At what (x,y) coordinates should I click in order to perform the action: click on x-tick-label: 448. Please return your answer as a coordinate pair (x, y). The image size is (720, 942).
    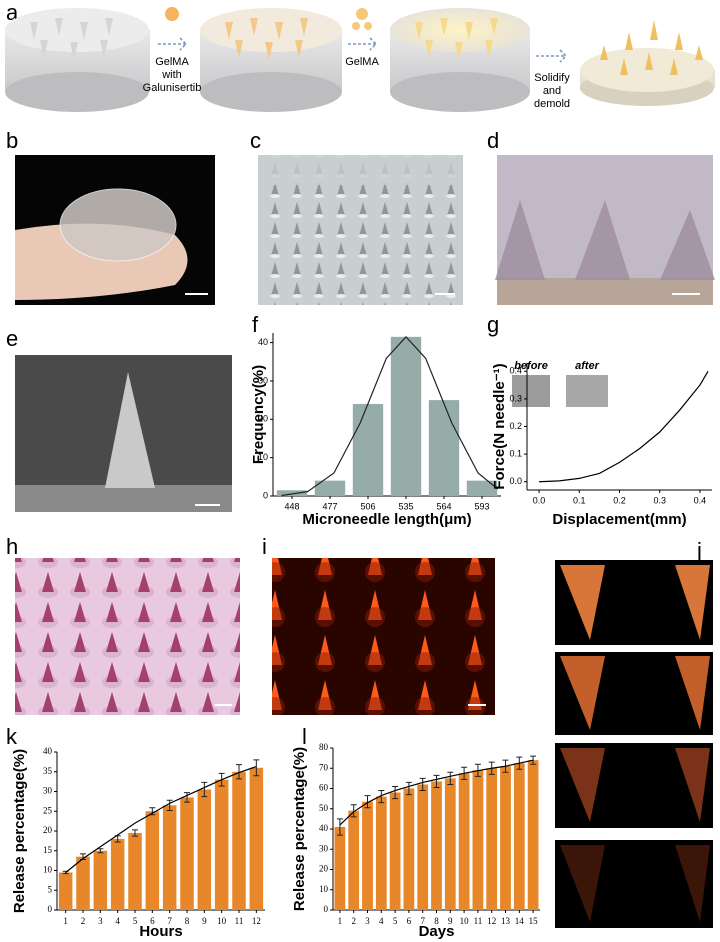
    Looking at the image, I should click on (291, 506).